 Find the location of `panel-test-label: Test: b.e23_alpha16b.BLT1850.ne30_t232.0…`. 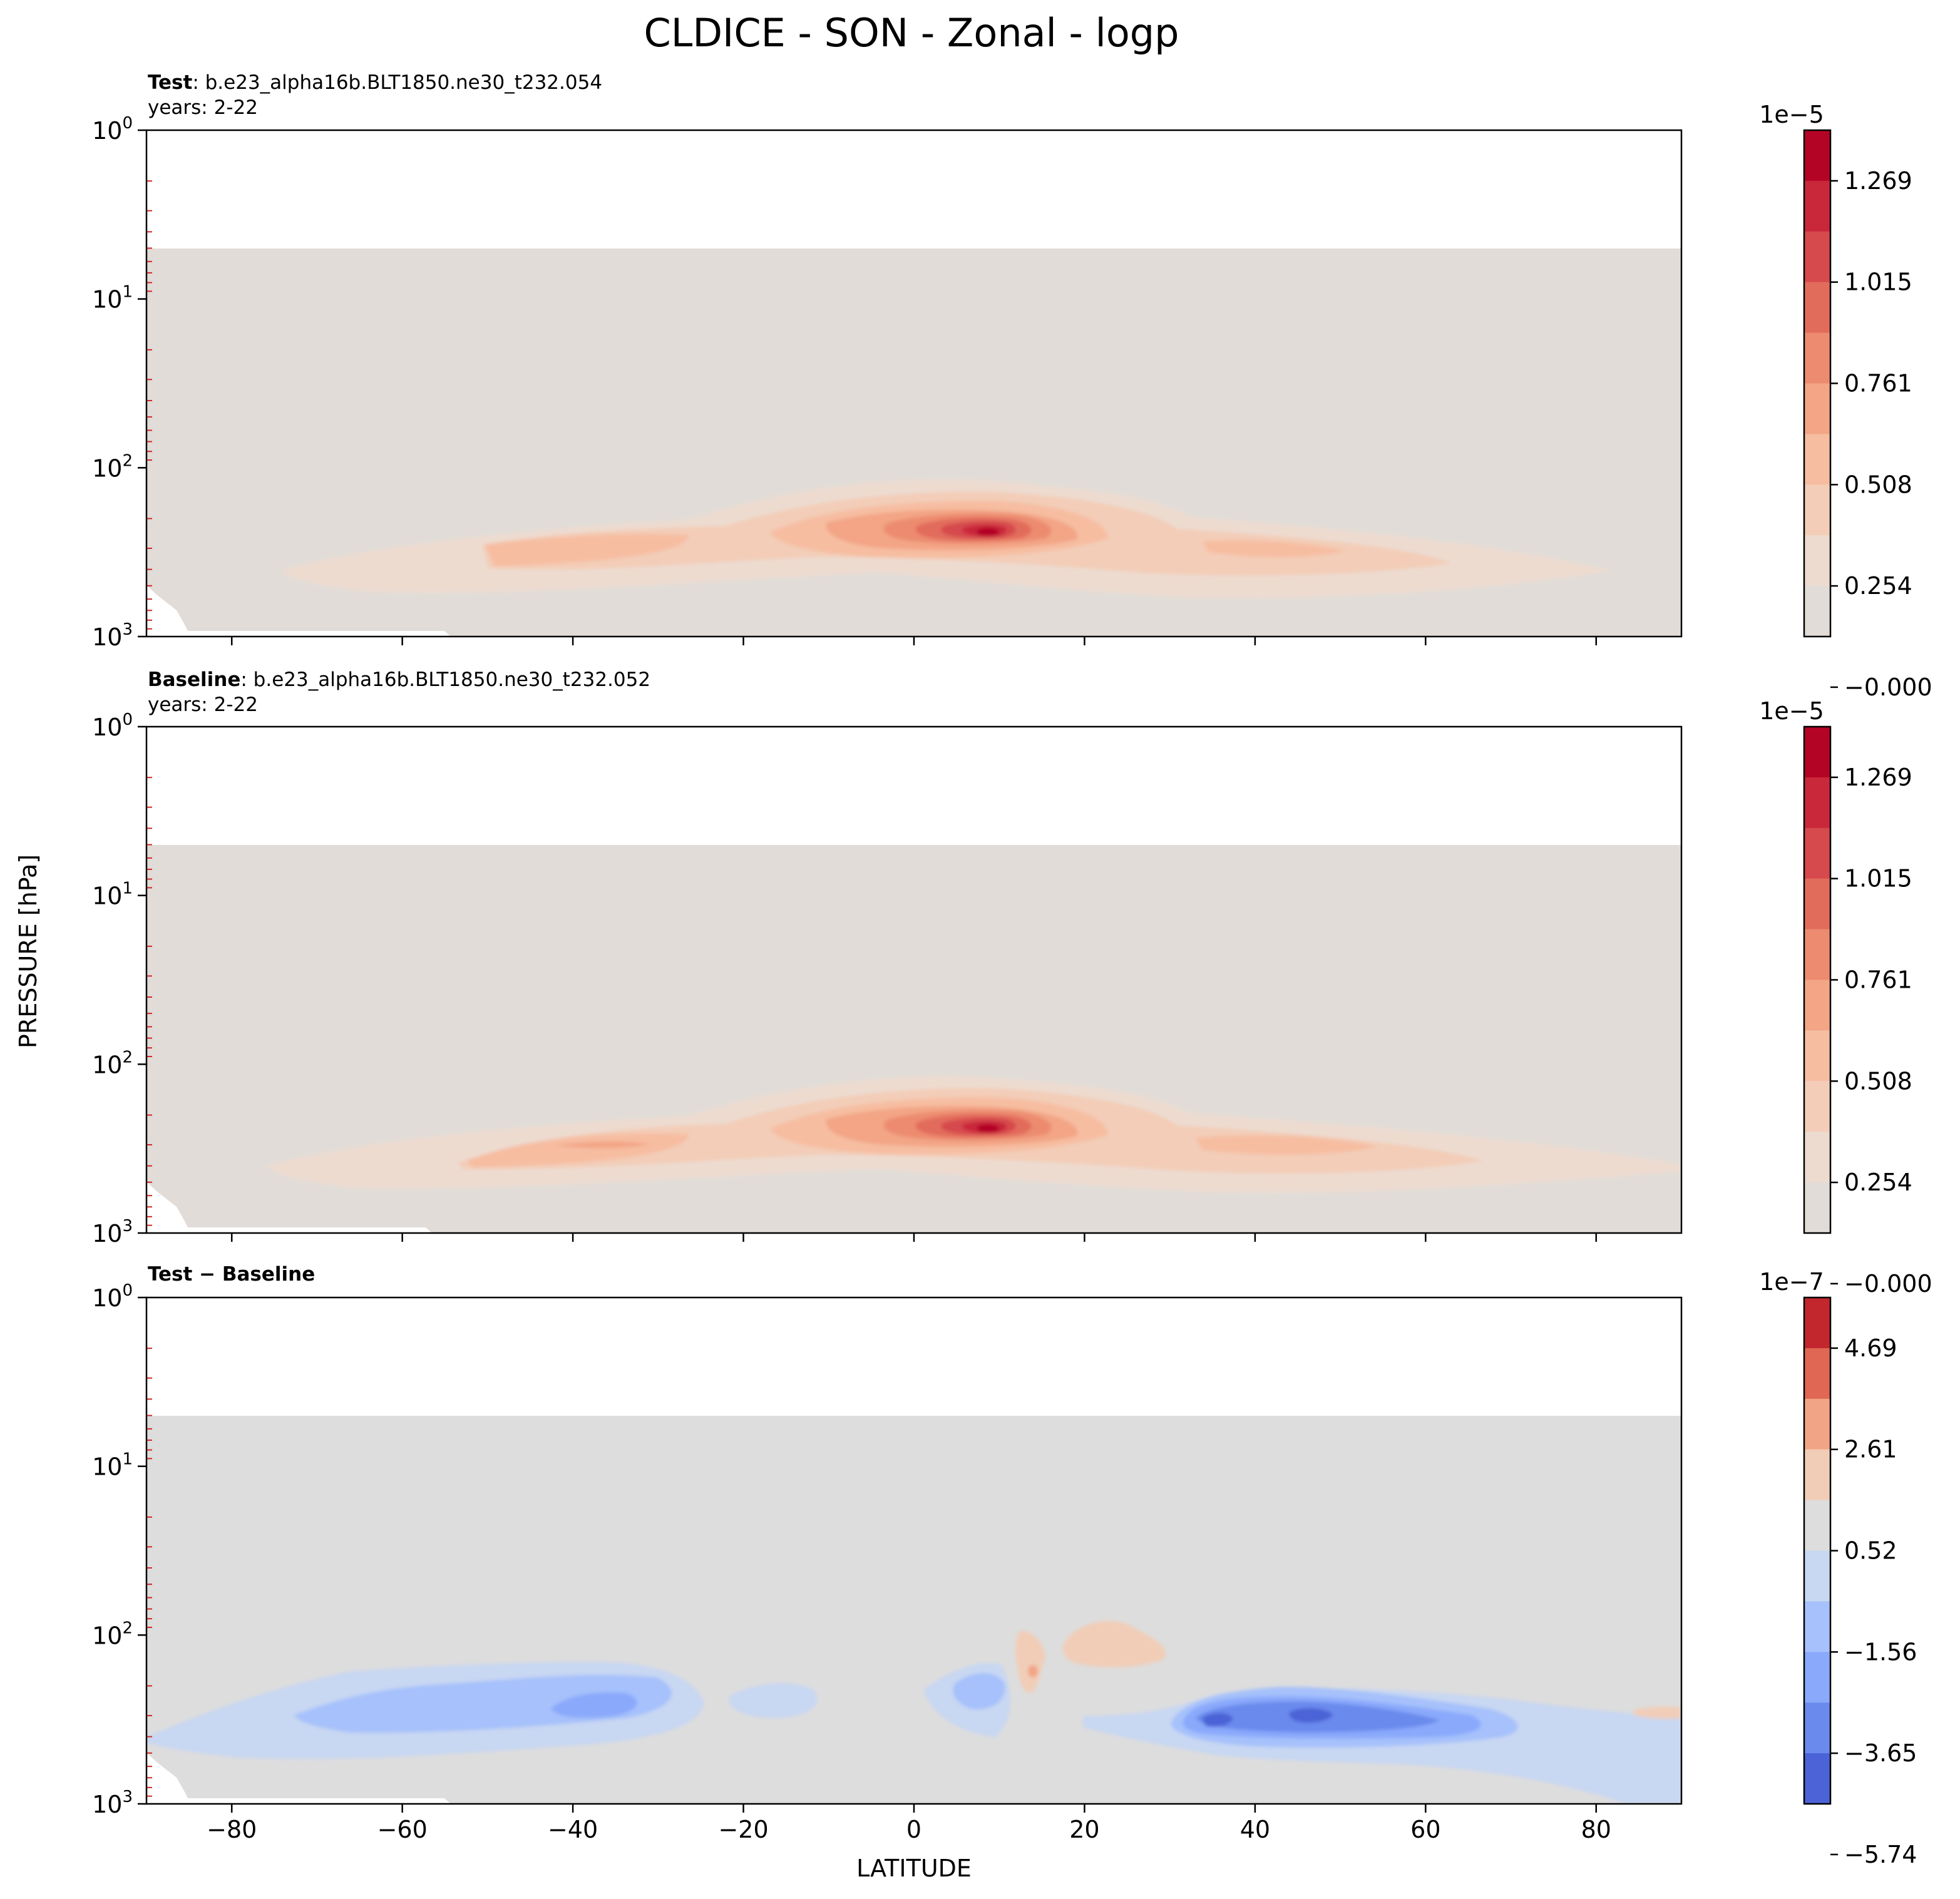

panel-test-label: Test: b.e23_alpha16b.BLT1850.ne30_t232.0… is located at coordinates (375, 82).